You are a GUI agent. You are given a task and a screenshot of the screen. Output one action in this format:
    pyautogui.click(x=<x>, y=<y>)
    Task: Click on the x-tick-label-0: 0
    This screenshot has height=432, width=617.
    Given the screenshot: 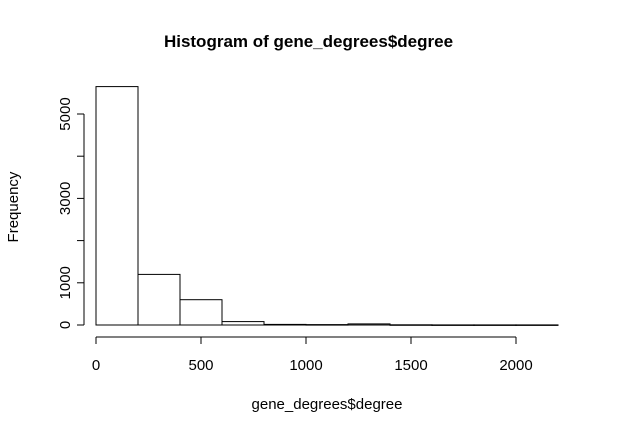 What is the action you would take?
    pyautogui.click(x=96, y=365)
    